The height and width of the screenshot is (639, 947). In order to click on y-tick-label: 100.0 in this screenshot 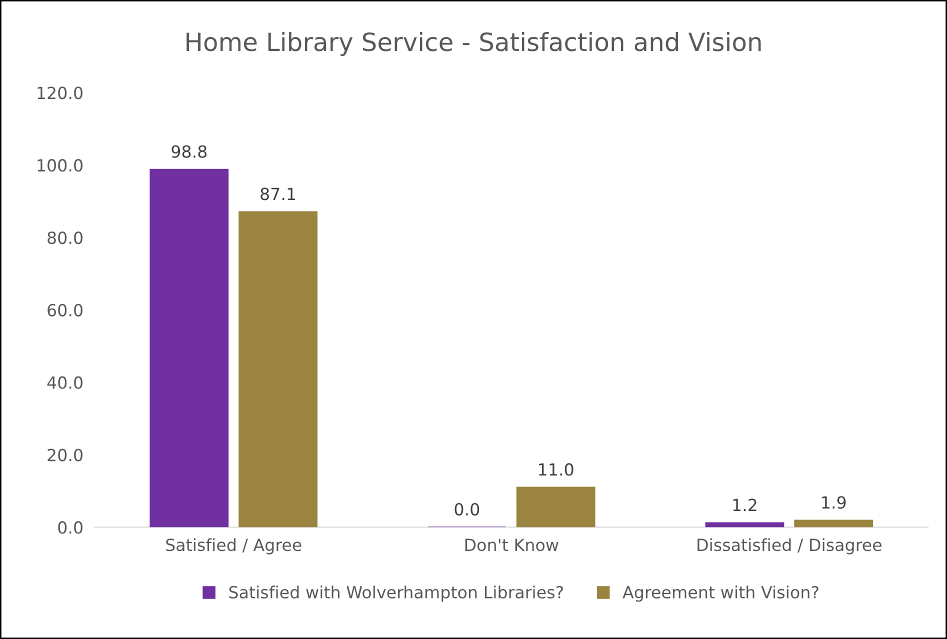, I will do `click(60, 165)`.